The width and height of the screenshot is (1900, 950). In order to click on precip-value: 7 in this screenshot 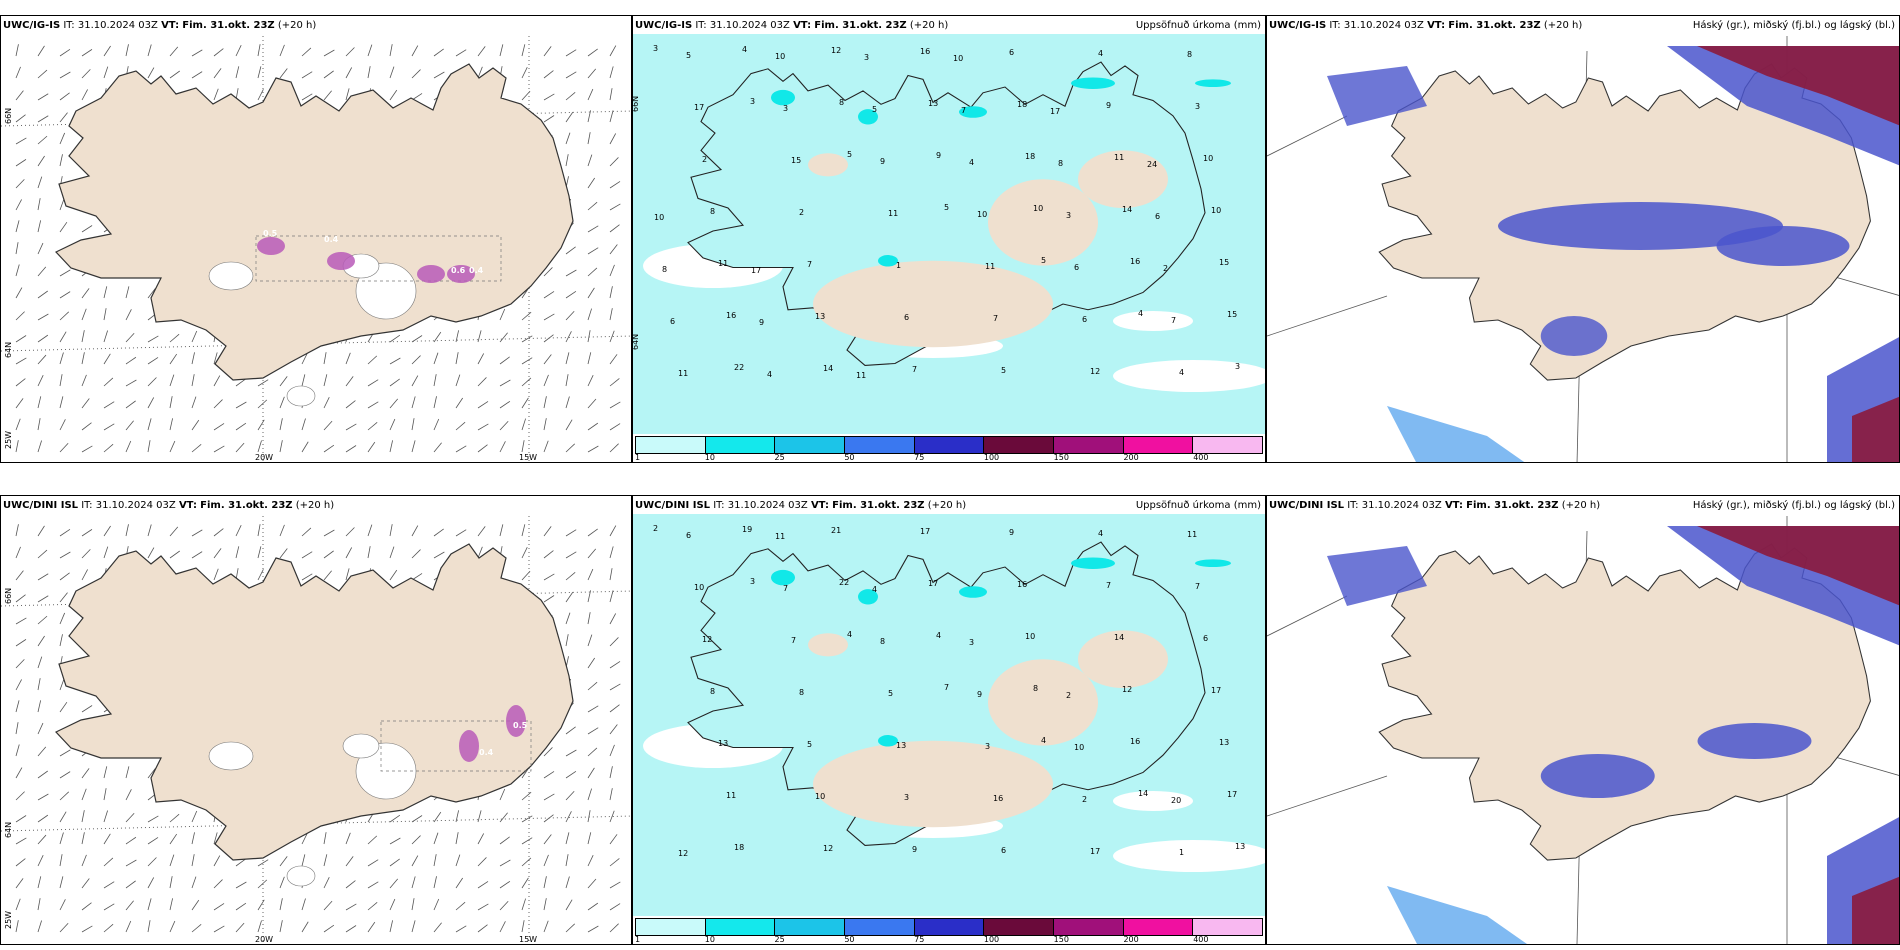, I will do `click(1108, 585)`.